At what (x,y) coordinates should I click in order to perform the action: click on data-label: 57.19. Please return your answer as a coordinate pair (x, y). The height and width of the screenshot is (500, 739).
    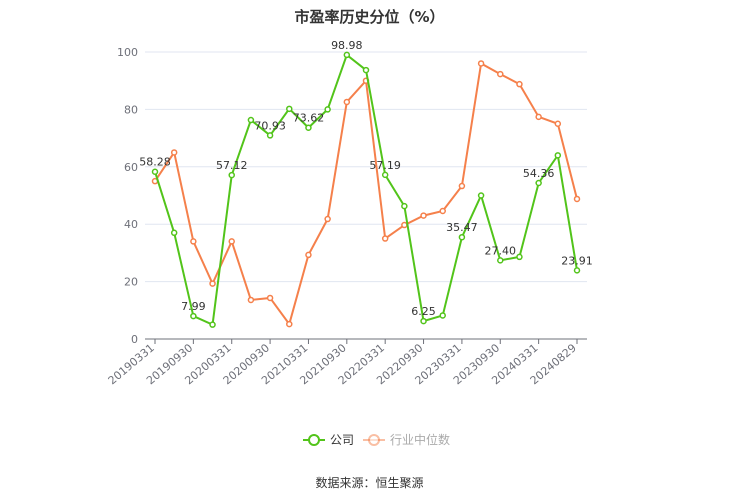
    Looking at the image, I should click on (385, 165).